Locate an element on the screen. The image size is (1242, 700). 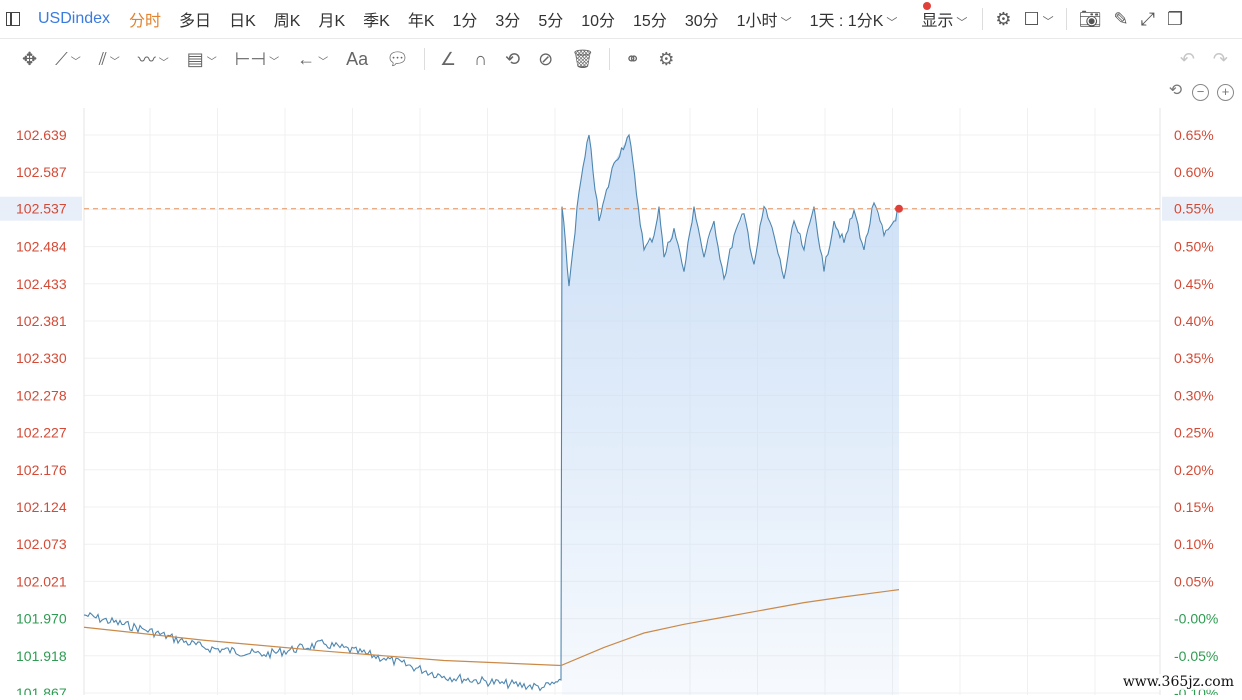
y-tick-label-left: 102.587 is located at coordinates (41, 172).